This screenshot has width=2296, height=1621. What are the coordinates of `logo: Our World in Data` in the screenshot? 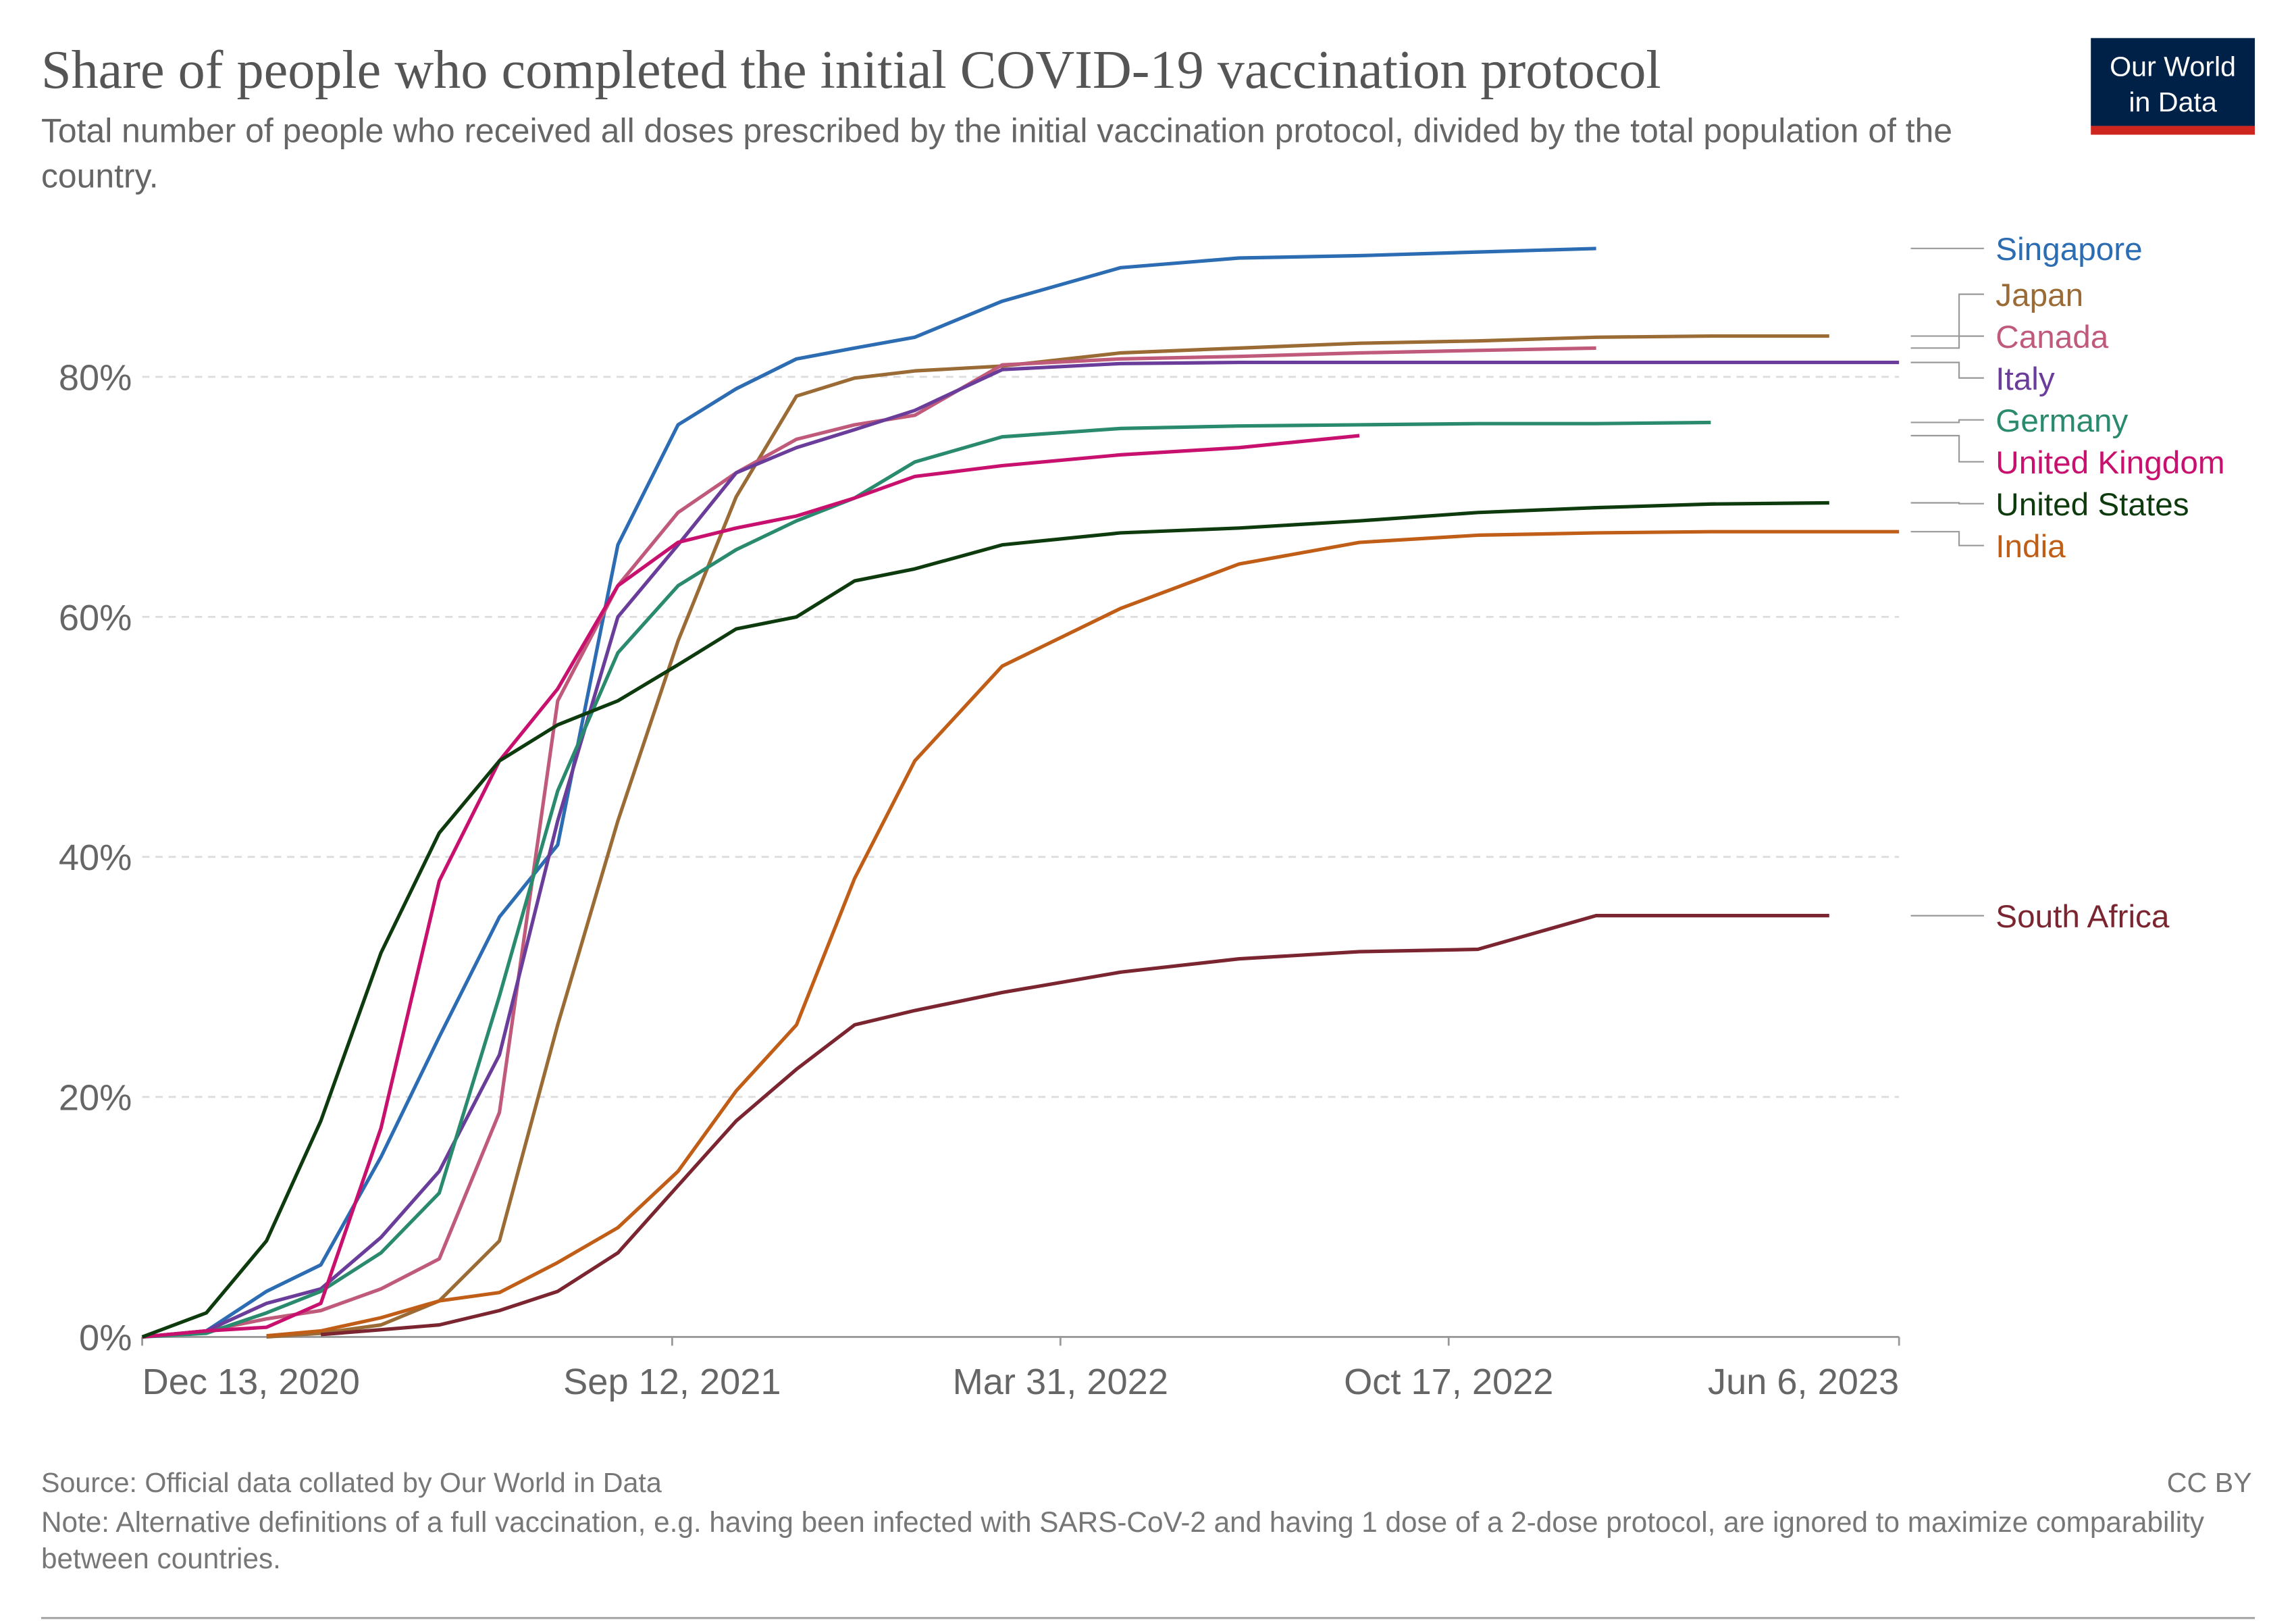 It's located at (2173, 86).